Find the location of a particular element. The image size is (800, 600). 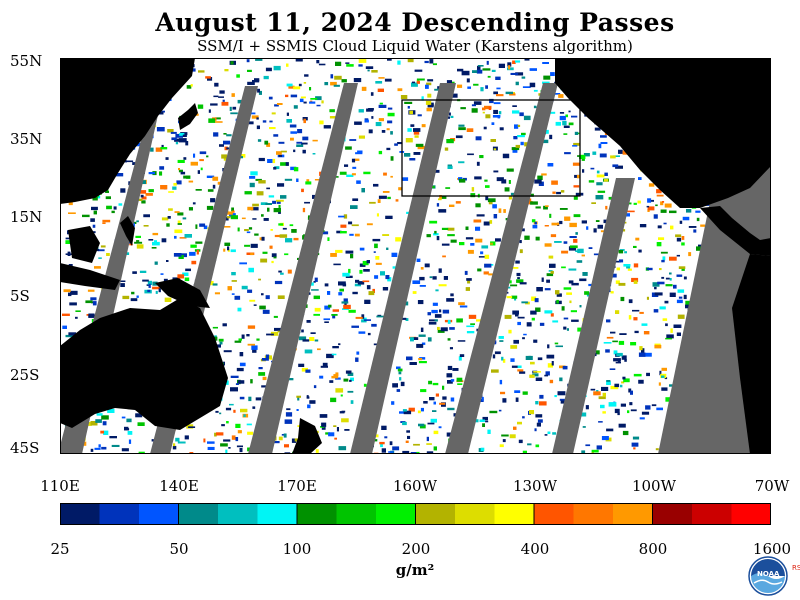

lat-label-15n: 15N is located at coordinates (26, 217).